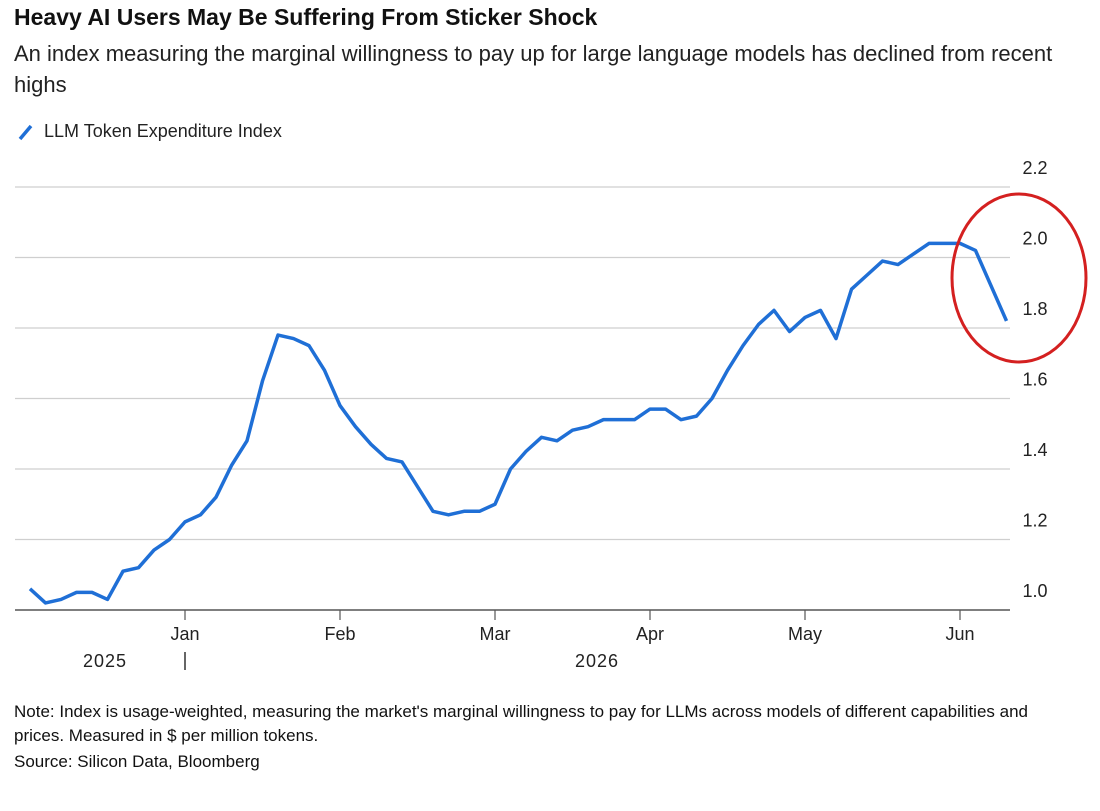 This screenshot has height=811, width=1100. What do you see at coordinates (805, 634) in the screenshot?
I see `x-tick-label: May` at bounding box center [805, 634].